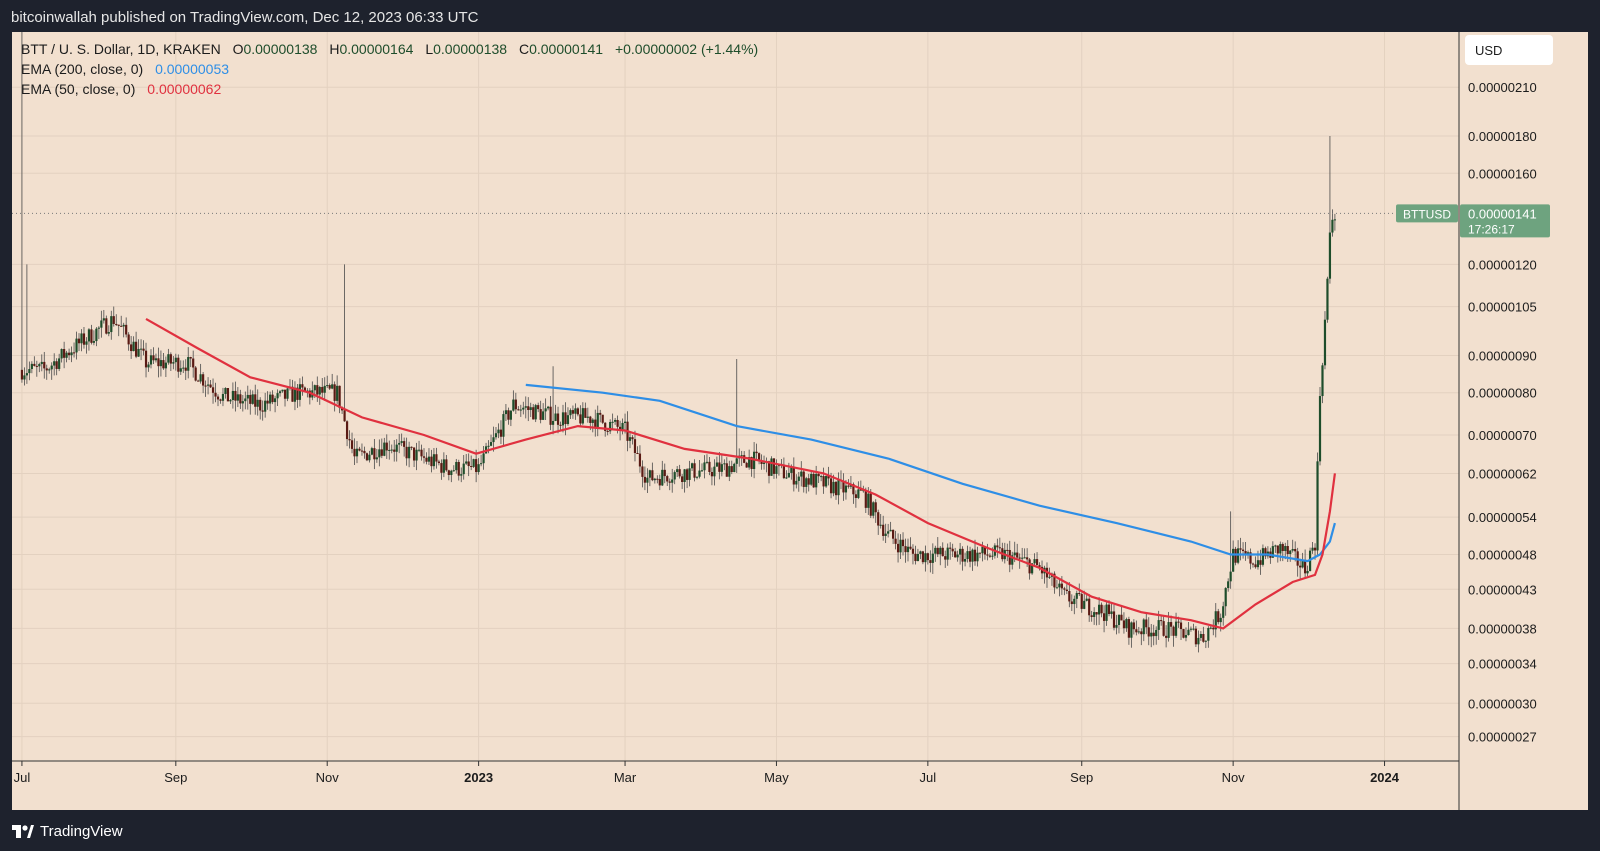 This screenshot has width=1600, height=851. Describe the element at coordinates (121, 89) in the screenshot. I see `legend-row-ema50: EMA (50, close, 0) 0.00000062` at that location.